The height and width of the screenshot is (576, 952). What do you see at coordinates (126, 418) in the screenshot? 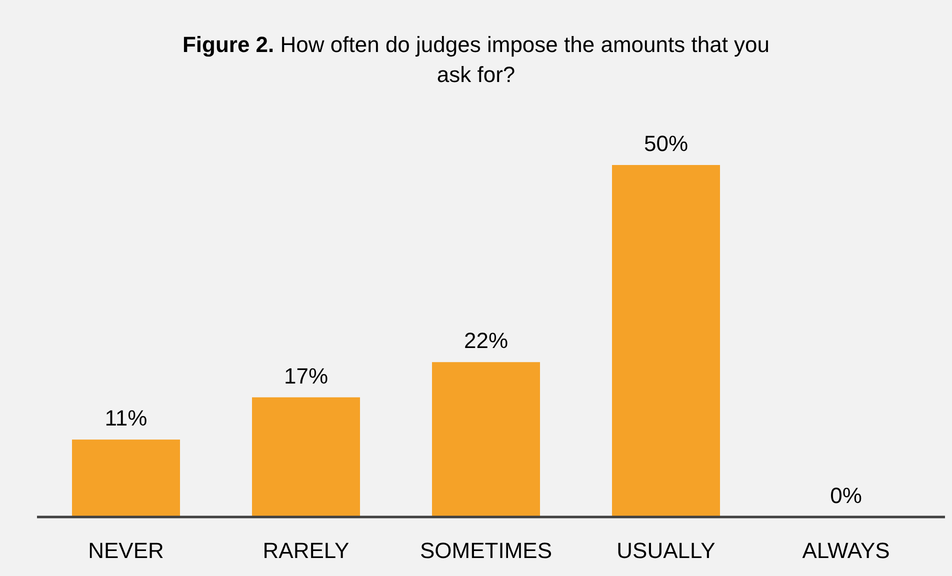
I see `data-label: 11%` at bounding box center [126, 418].